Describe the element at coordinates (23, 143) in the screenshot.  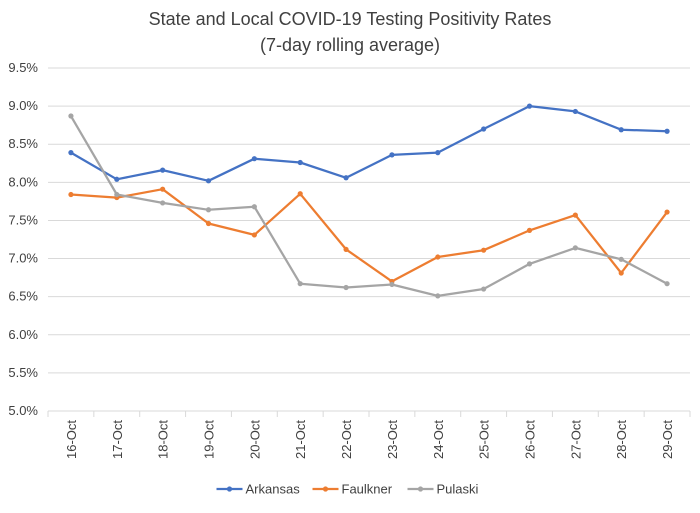
I see `y-tick-label: 8.5%` at that location.